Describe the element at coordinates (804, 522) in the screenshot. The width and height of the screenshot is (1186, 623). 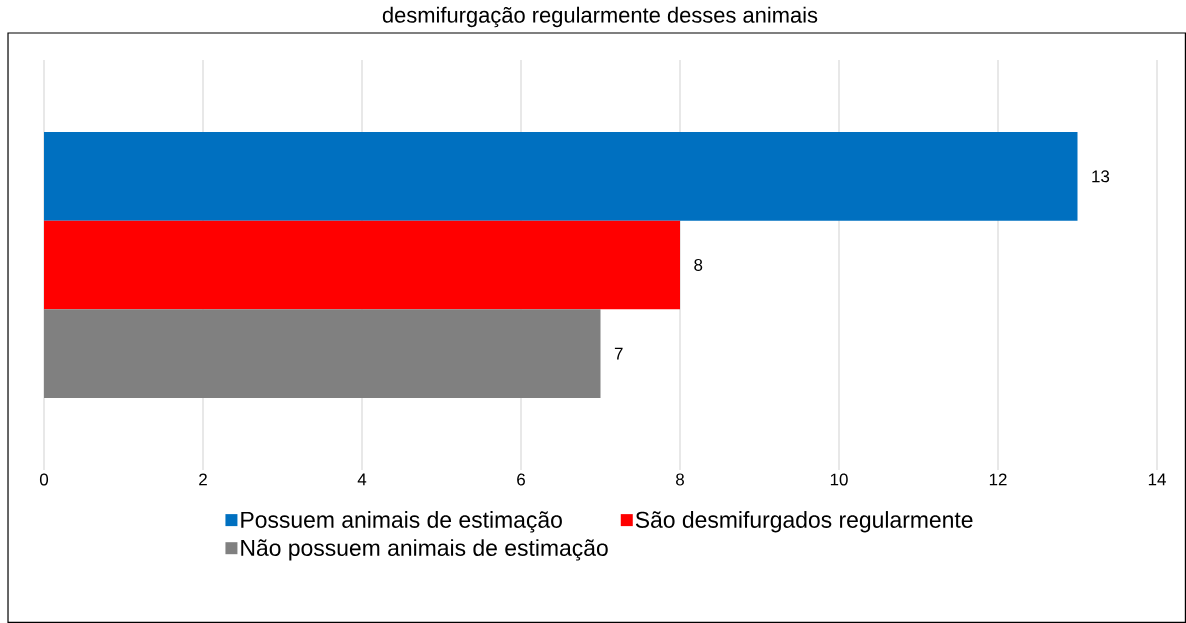
I see `legend-label: São desmifurgados regularmente` at that location.